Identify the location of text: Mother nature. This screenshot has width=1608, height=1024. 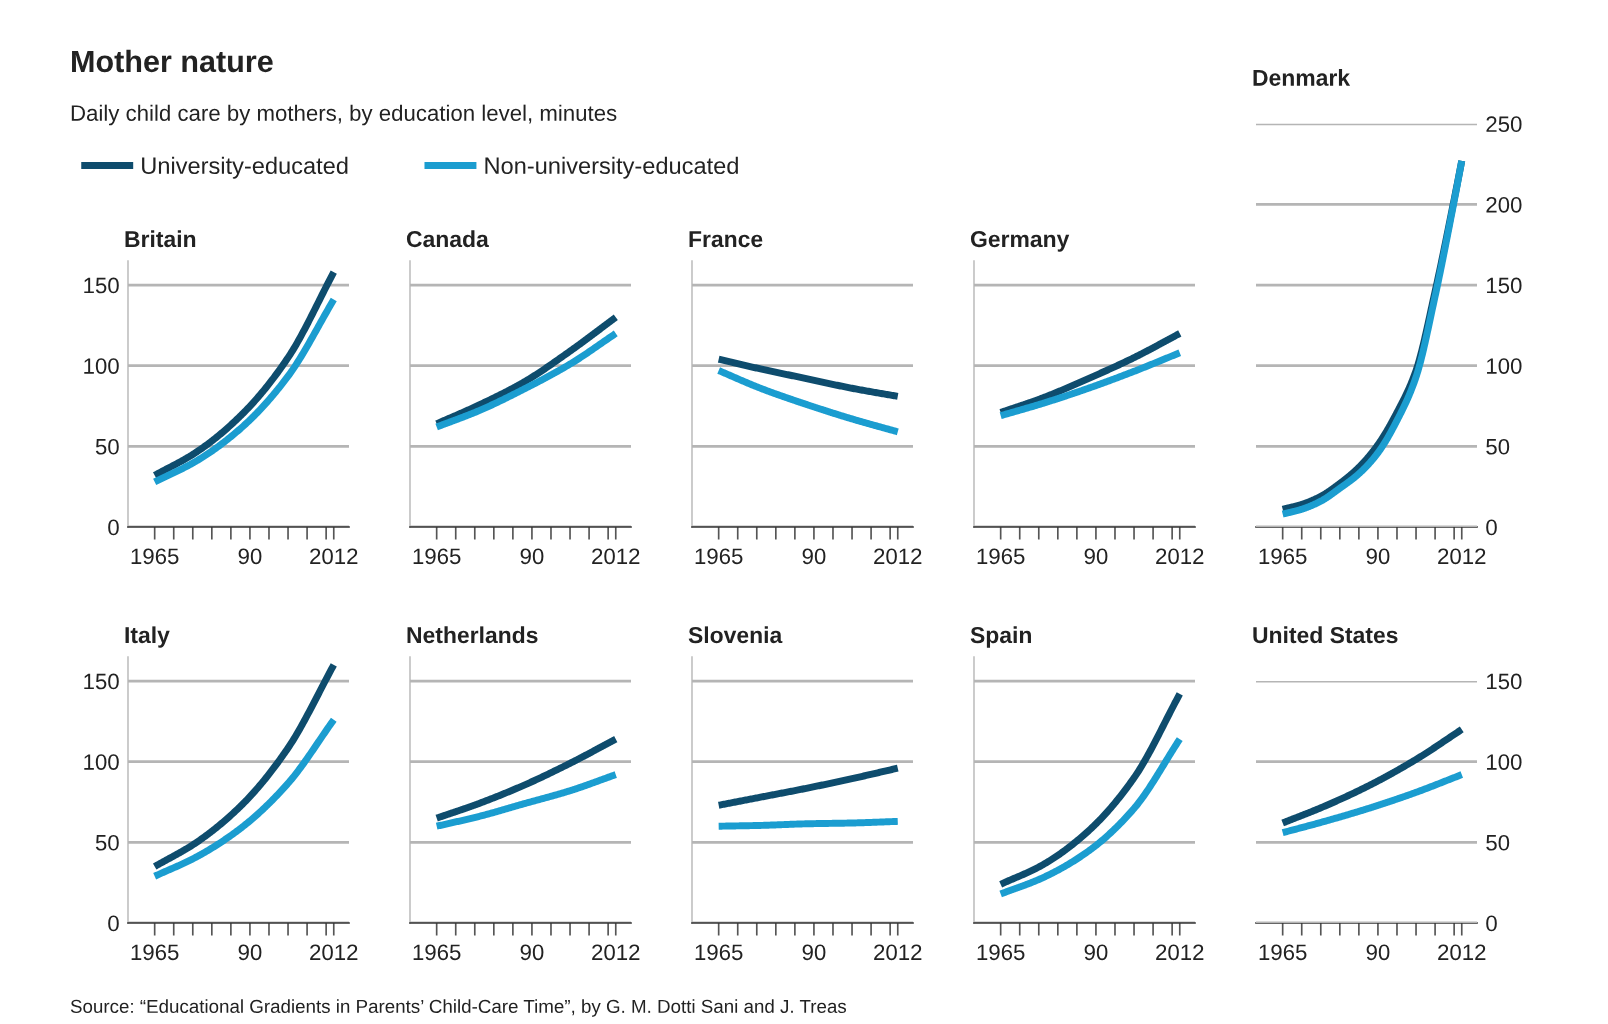
(172, 61).